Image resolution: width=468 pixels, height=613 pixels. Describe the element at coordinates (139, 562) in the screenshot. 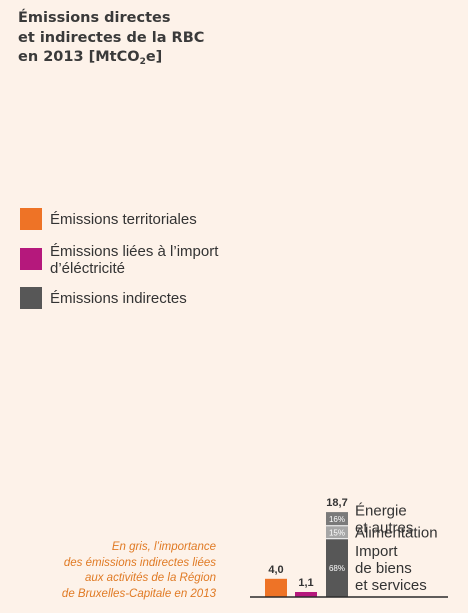

I see `note-line: des émissions indirectes liées` at that location.